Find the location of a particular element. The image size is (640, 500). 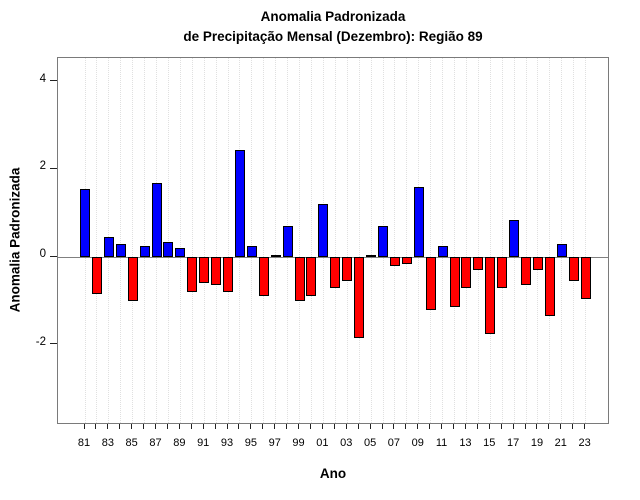

bar-2014 is located at coordinates (478, 264).